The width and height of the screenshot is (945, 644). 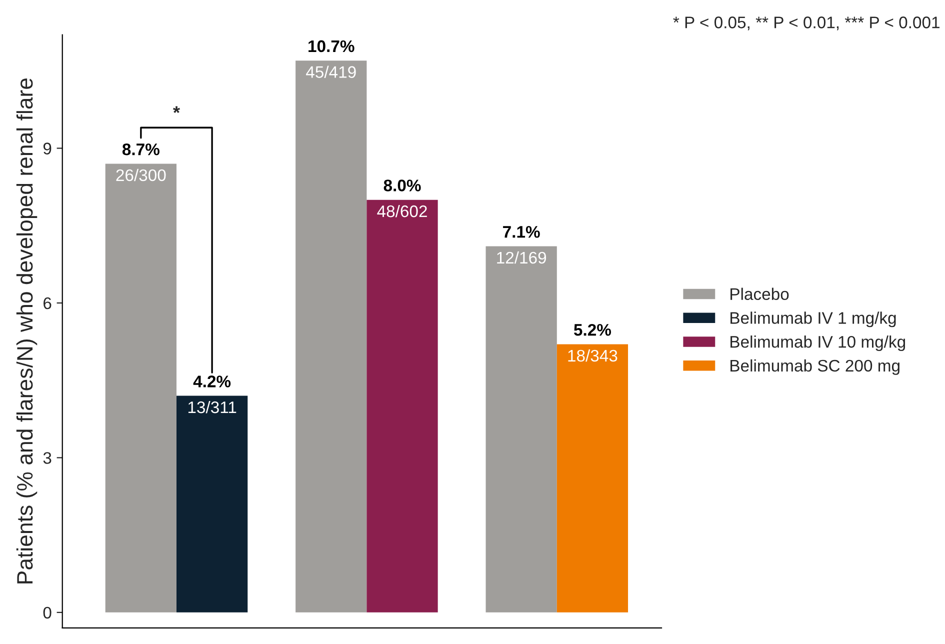 I want to click on legend-label: Placebo, so click(x=759, y=294).